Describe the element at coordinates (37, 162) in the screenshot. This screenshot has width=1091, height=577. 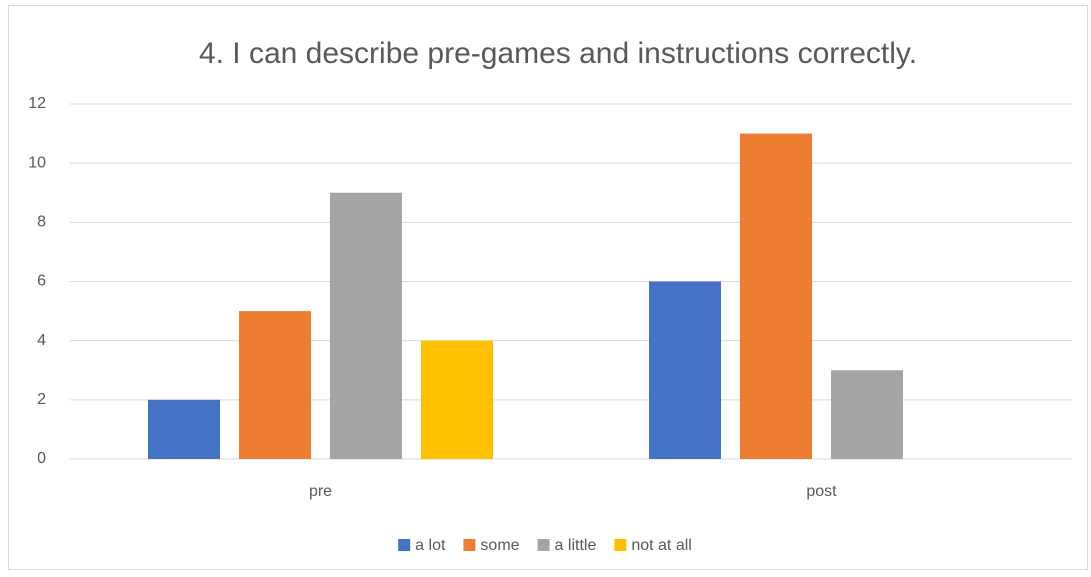
I see `y-tick-label: 10` at that location.